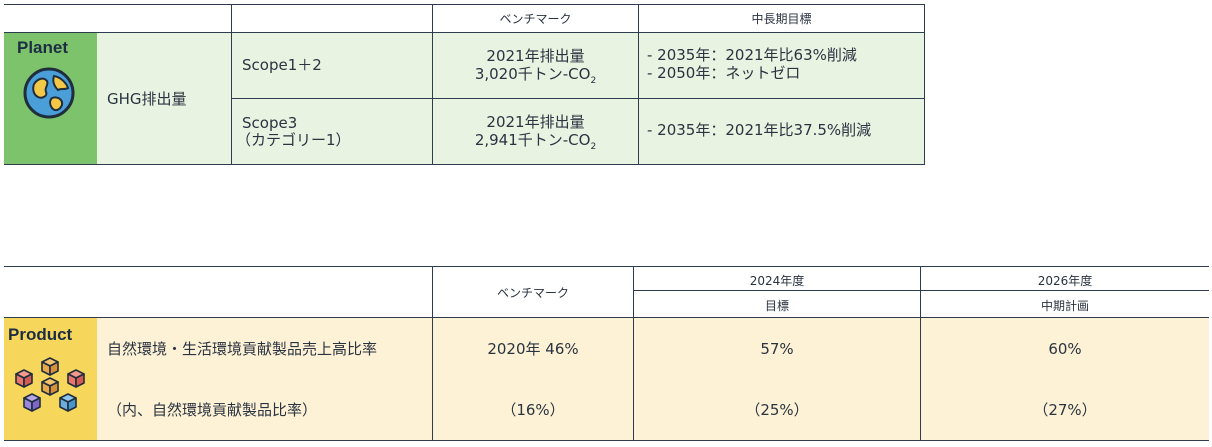  What do you see at coordinates (535, 122) in the screenshot?
I see `planet-row2-benchmark-line1: 2021年排出量` at bounding box center [535, 122].